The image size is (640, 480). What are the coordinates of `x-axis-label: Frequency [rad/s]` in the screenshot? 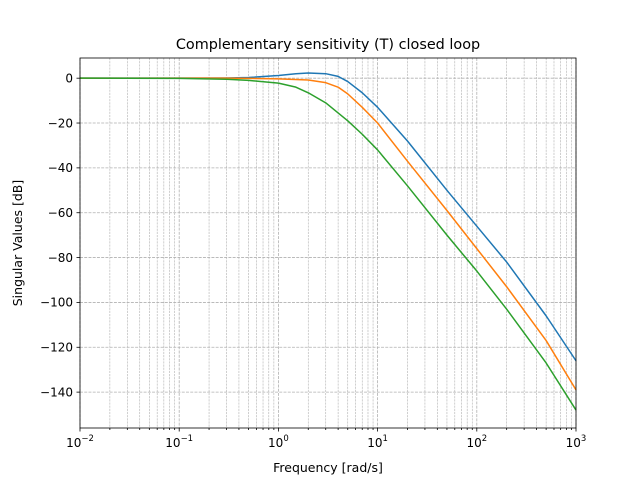 It's located at (328, 467).